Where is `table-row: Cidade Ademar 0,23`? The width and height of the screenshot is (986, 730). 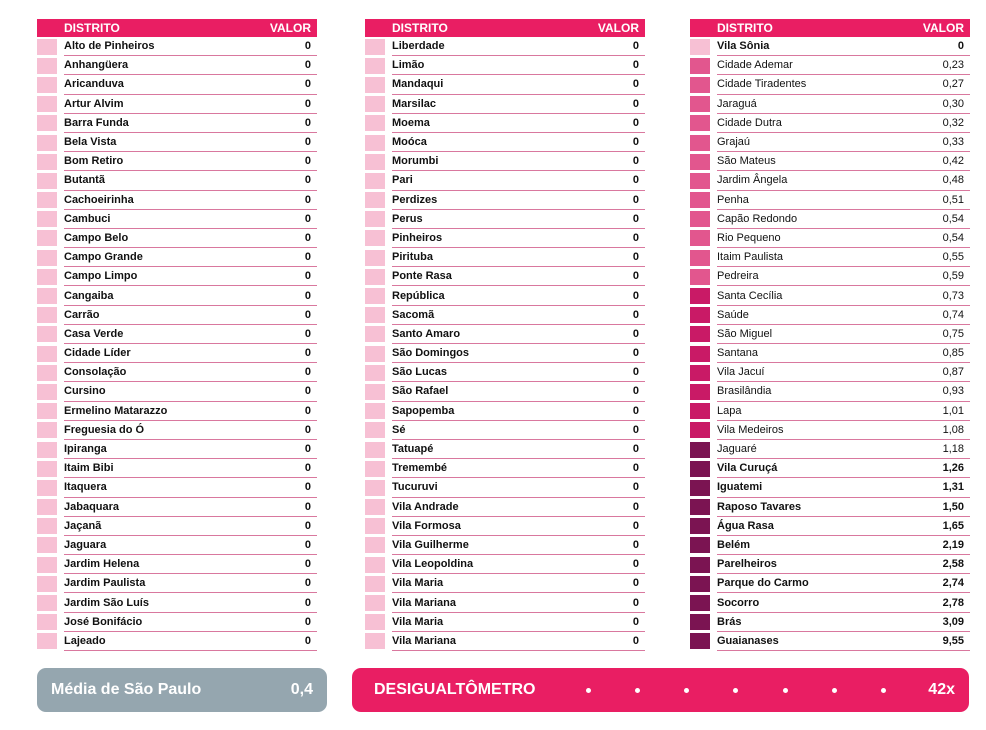 table-row: Cidade Ademar 0,23 is located at coordinates (830, 66).